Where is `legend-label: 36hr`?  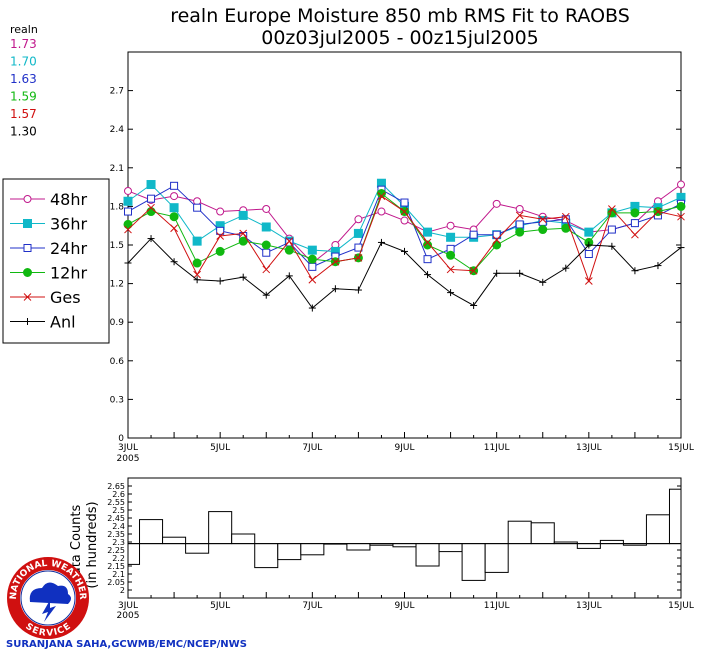
legend-label: 36hr is located at coordinates (69, 224).